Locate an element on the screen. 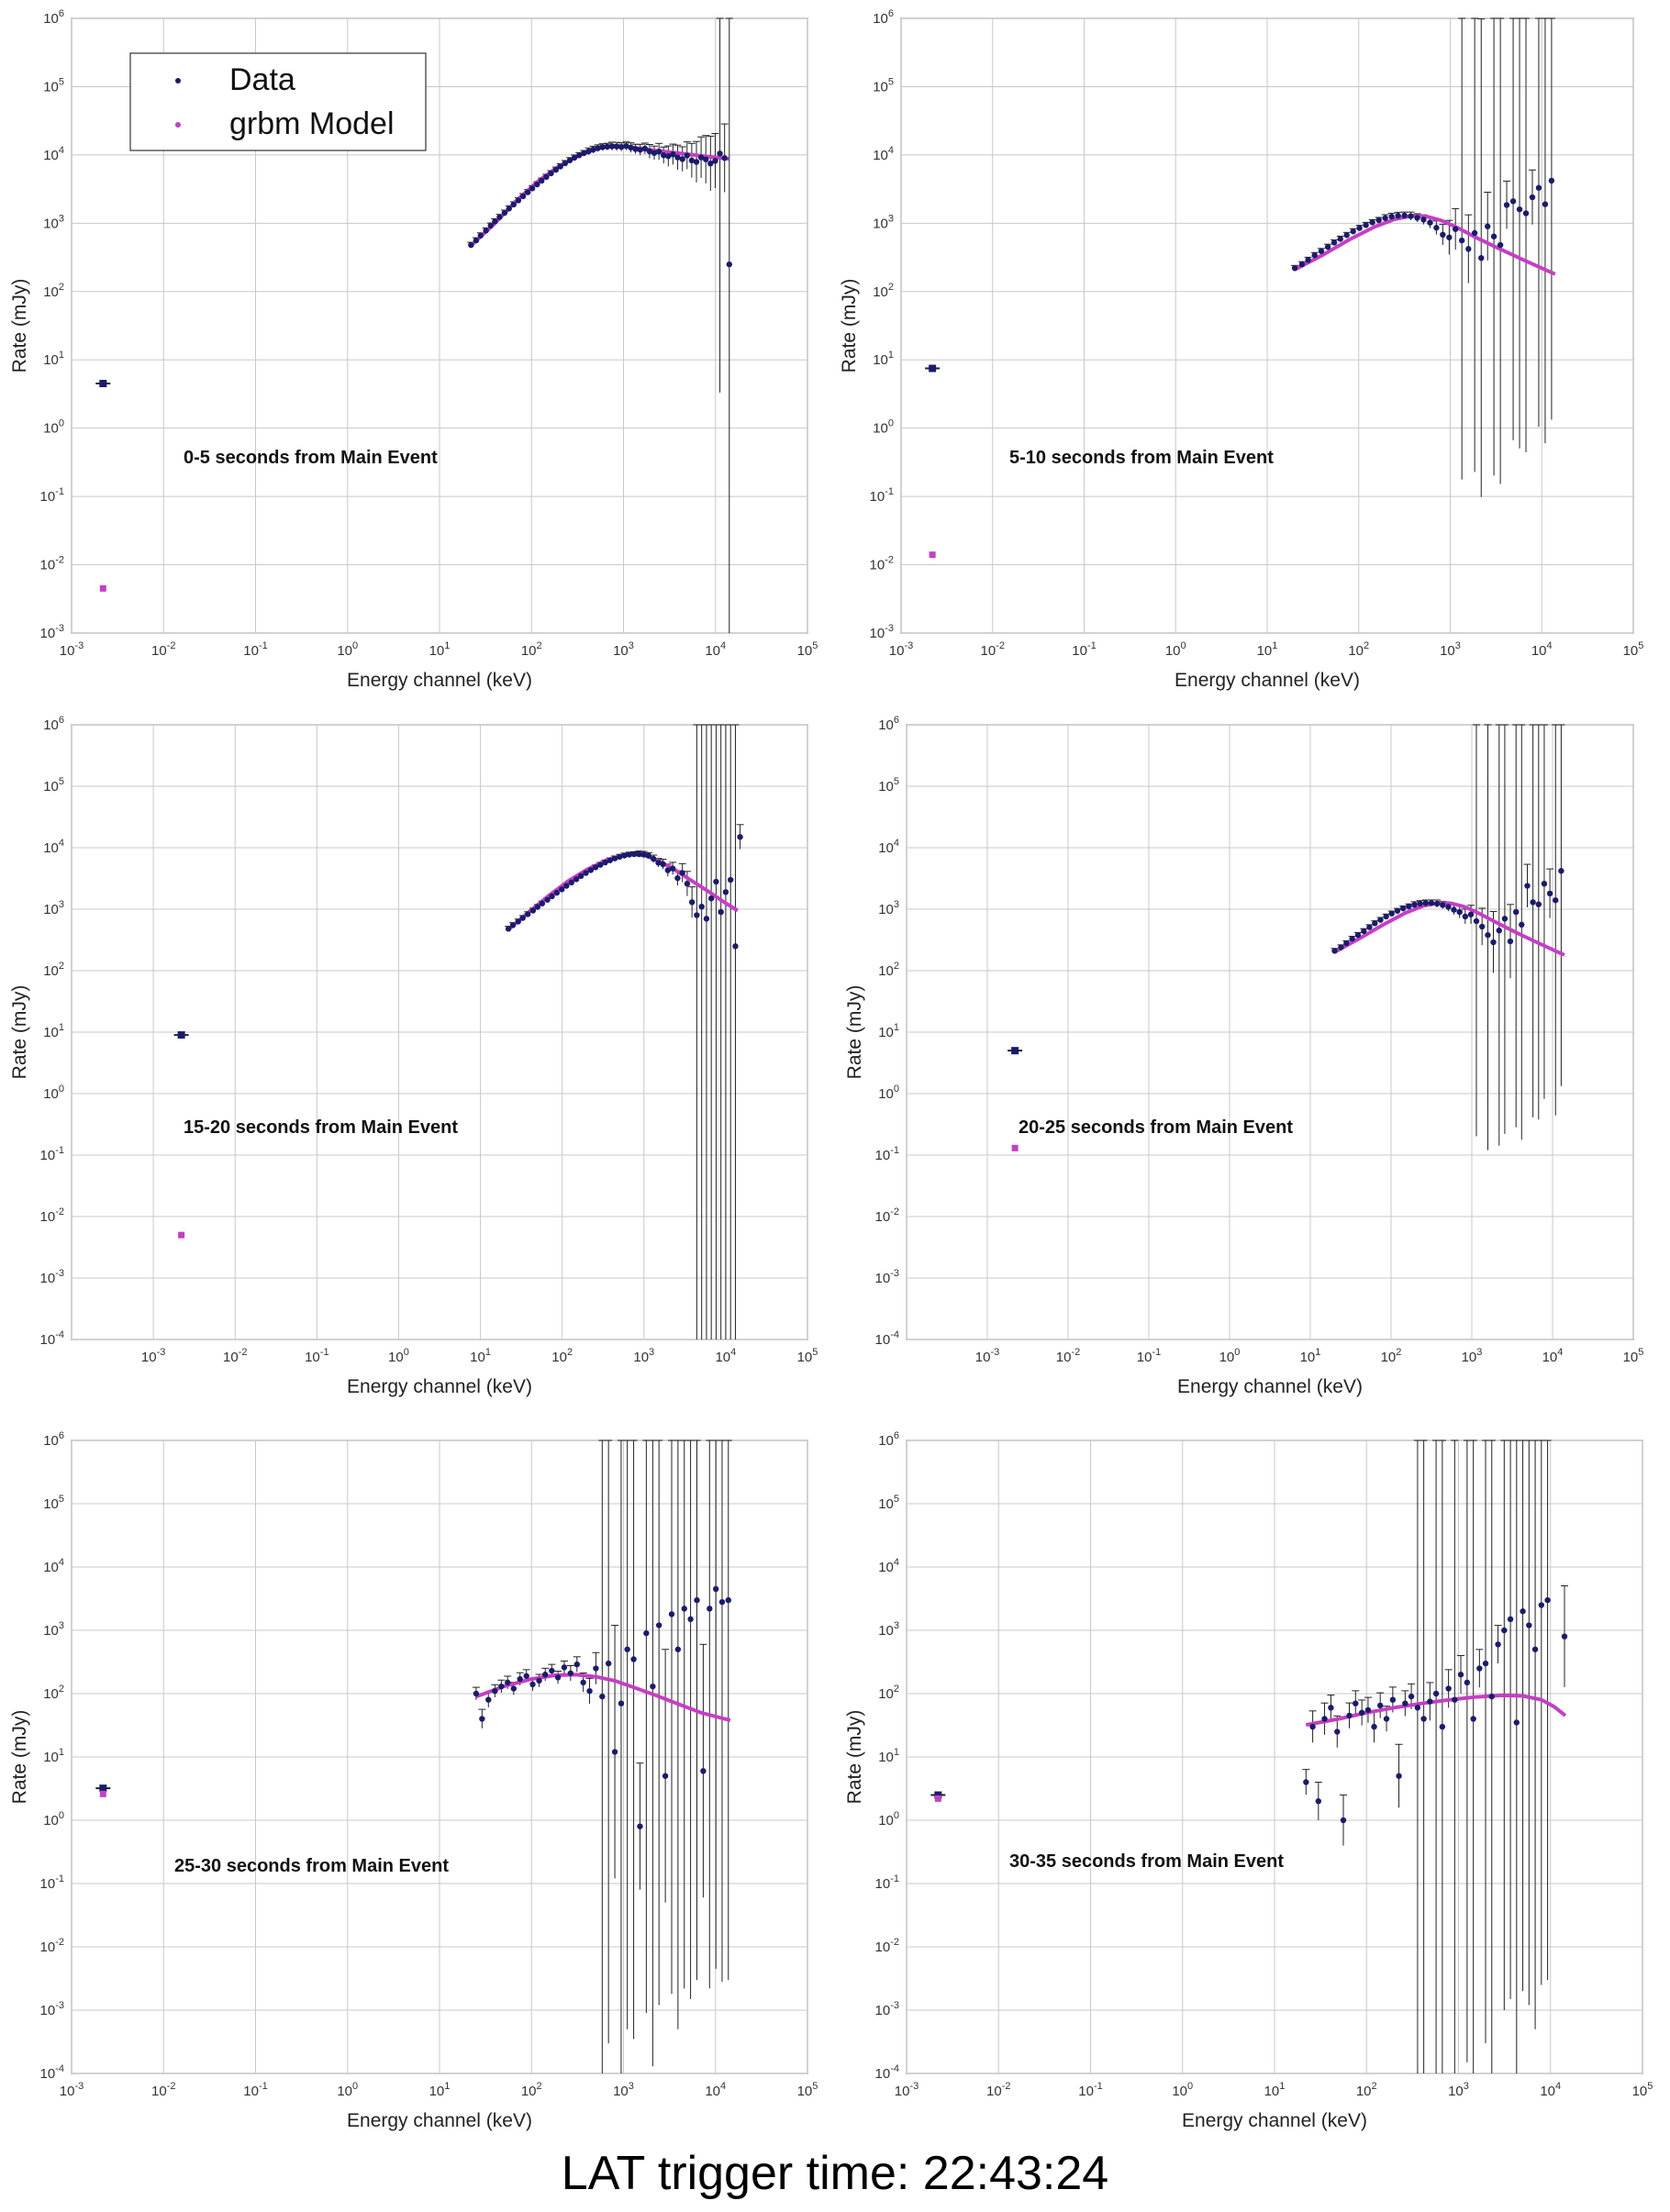  x-tick-label: 10¹ is located at coordinates (1275, 2090).